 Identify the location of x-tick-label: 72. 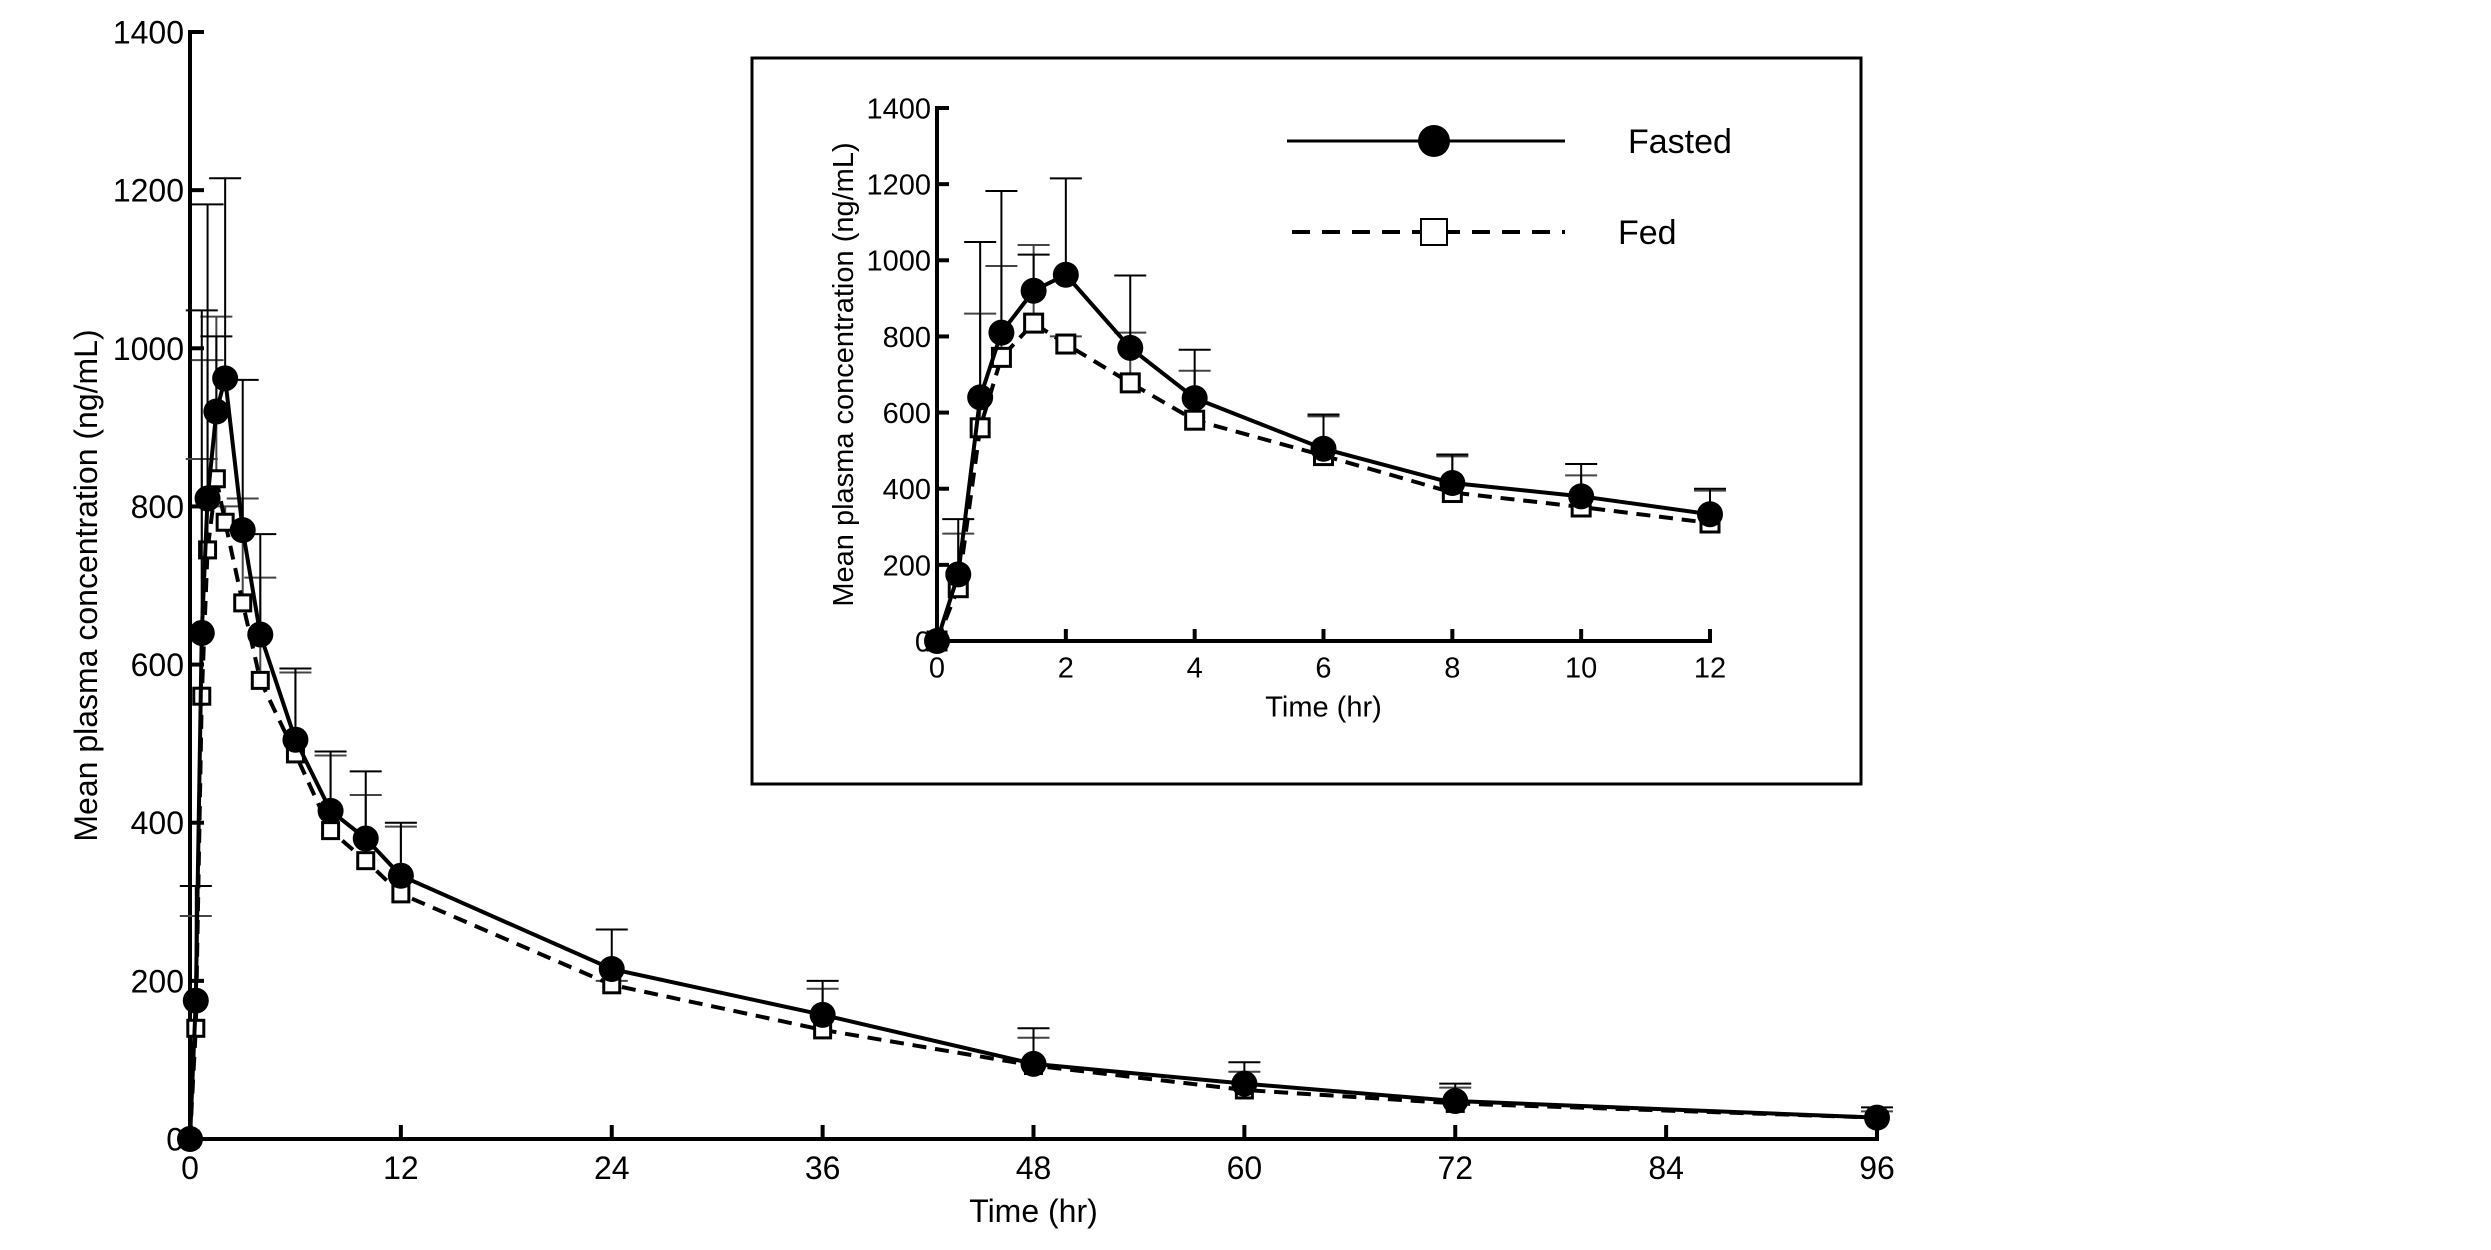
(1455, 1168).